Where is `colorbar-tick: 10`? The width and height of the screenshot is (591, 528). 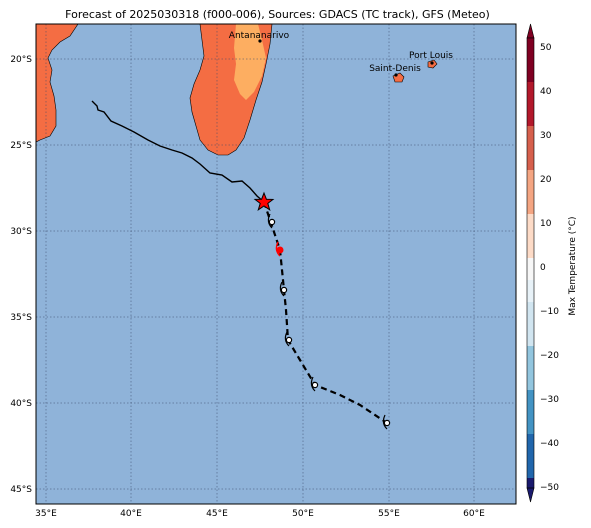
colorbar-tick: 10 is located at coordinates (546, 224).